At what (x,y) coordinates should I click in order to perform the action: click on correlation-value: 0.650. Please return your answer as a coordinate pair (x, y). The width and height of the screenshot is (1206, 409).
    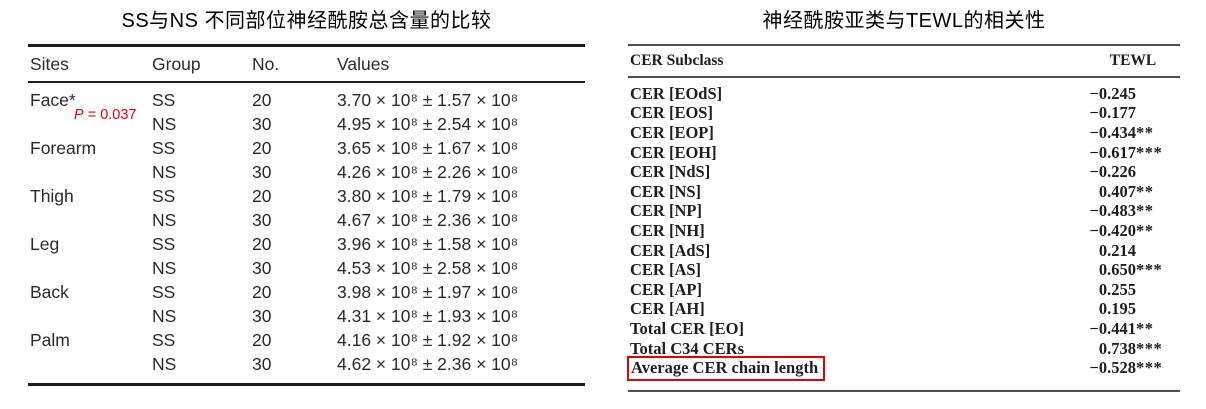
    Looking at the image, I should click on (1117, 270).